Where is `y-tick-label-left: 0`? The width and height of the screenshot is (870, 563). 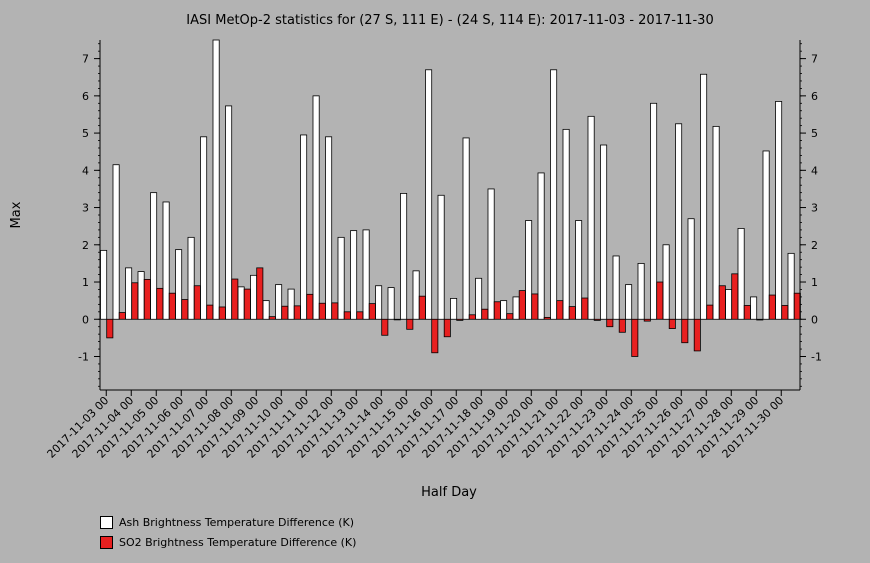 y-tick-label-left: 0 is located at coordinates (85, 319).